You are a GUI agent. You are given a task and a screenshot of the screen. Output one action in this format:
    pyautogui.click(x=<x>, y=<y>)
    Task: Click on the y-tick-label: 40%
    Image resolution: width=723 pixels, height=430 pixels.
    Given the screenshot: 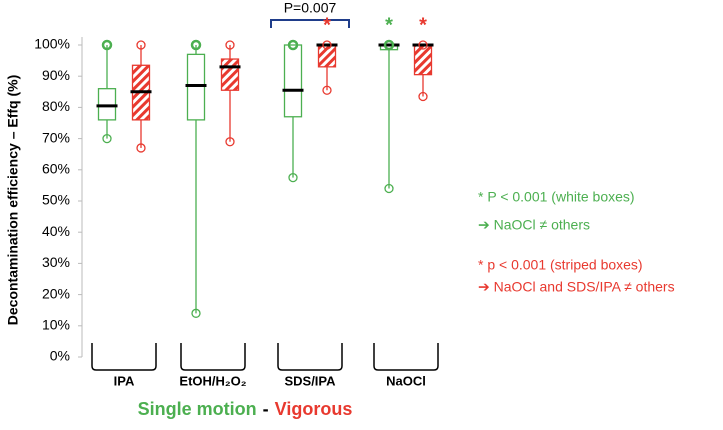 What is the action you would take?
    pyautogui.click(x=56, y=231)
    